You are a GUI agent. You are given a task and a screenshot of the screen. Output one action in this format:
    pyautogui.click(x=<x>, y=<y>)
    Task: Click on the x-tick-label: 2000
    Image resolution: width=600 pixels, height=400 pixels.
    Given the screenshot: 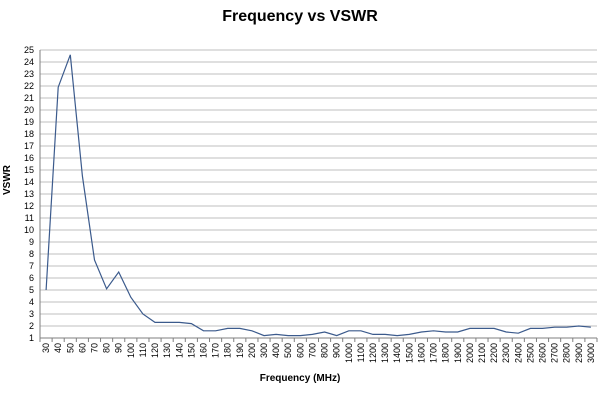 What is the action you would take?
    pyautogui.click(x=470, y=353)
    